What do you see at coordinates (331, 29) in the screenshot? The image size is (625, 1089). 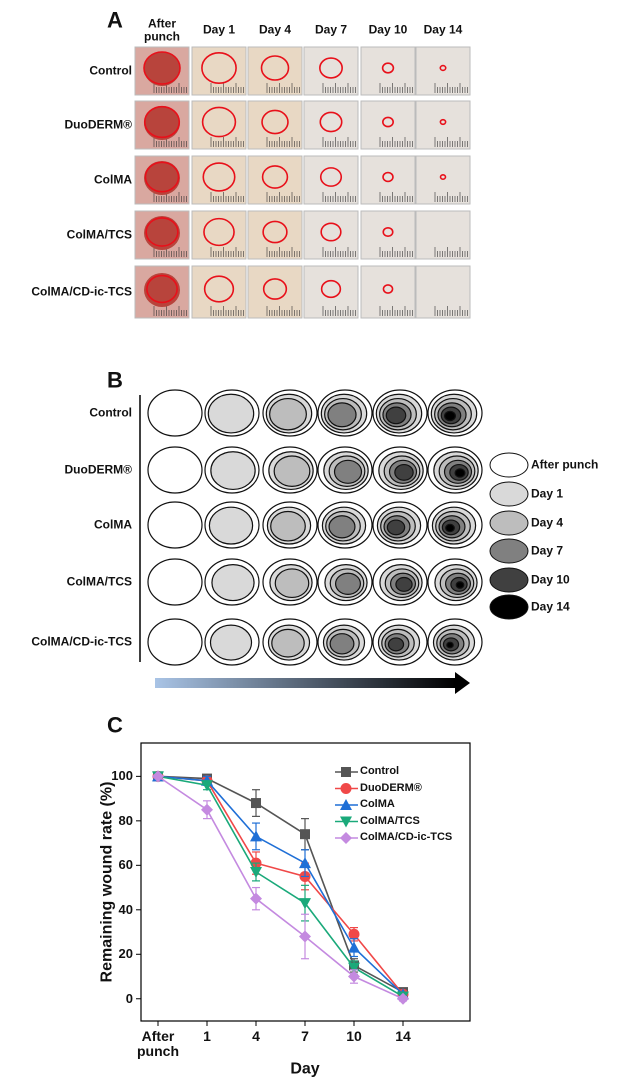 I see `column-header: Day 7` at bounding box center [331, 29].